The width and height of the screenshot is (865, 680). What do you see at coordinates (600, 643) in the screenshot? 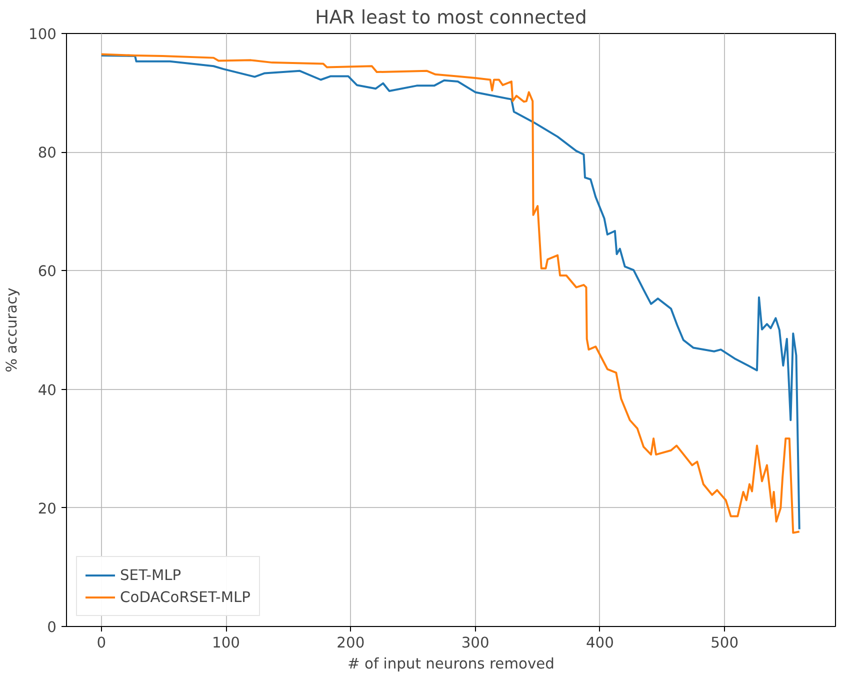
I see `x-tick-label: 400` at bounding box center [600, 643].